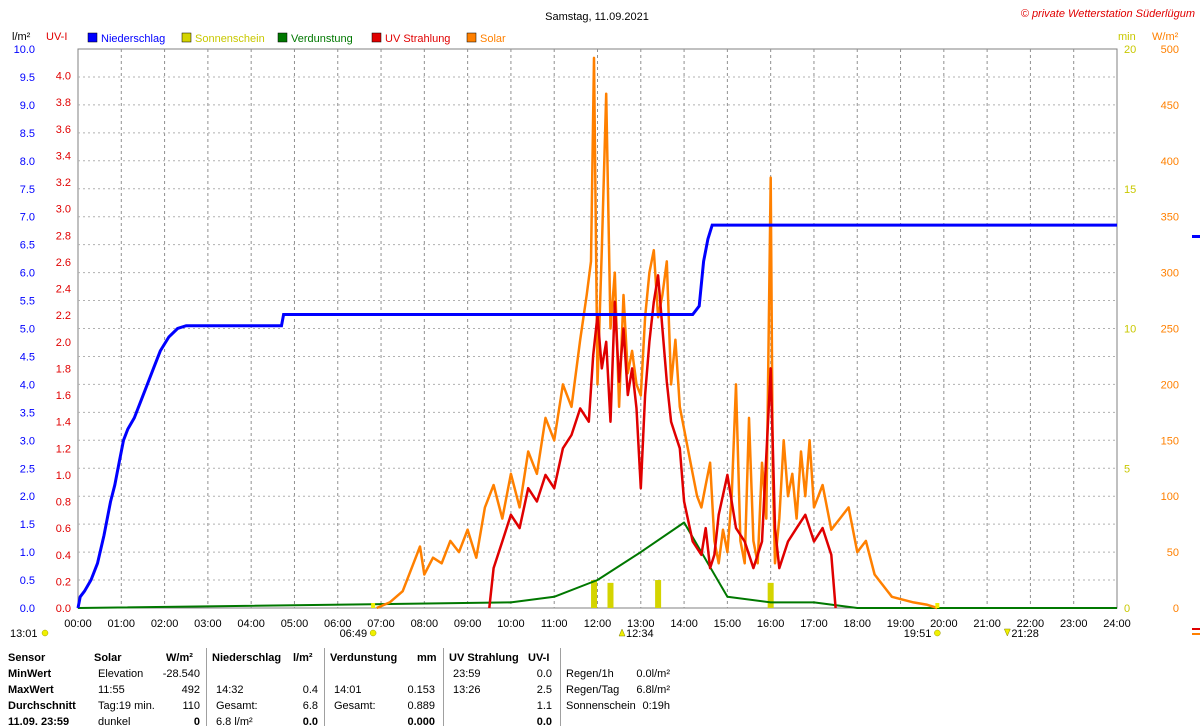 This screenshot has height=728, width=1200. I want to click on tick-rain: 1.0, so click(27, 553).